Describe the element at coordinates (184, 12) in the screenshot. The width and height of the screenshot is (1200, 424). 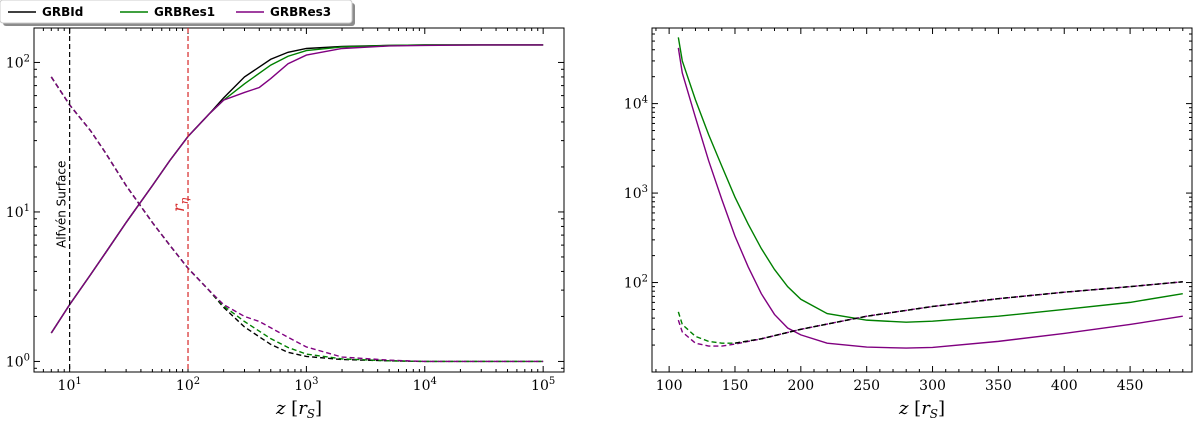
I see `legend-label-grbres1: GRBRes1` at that location.